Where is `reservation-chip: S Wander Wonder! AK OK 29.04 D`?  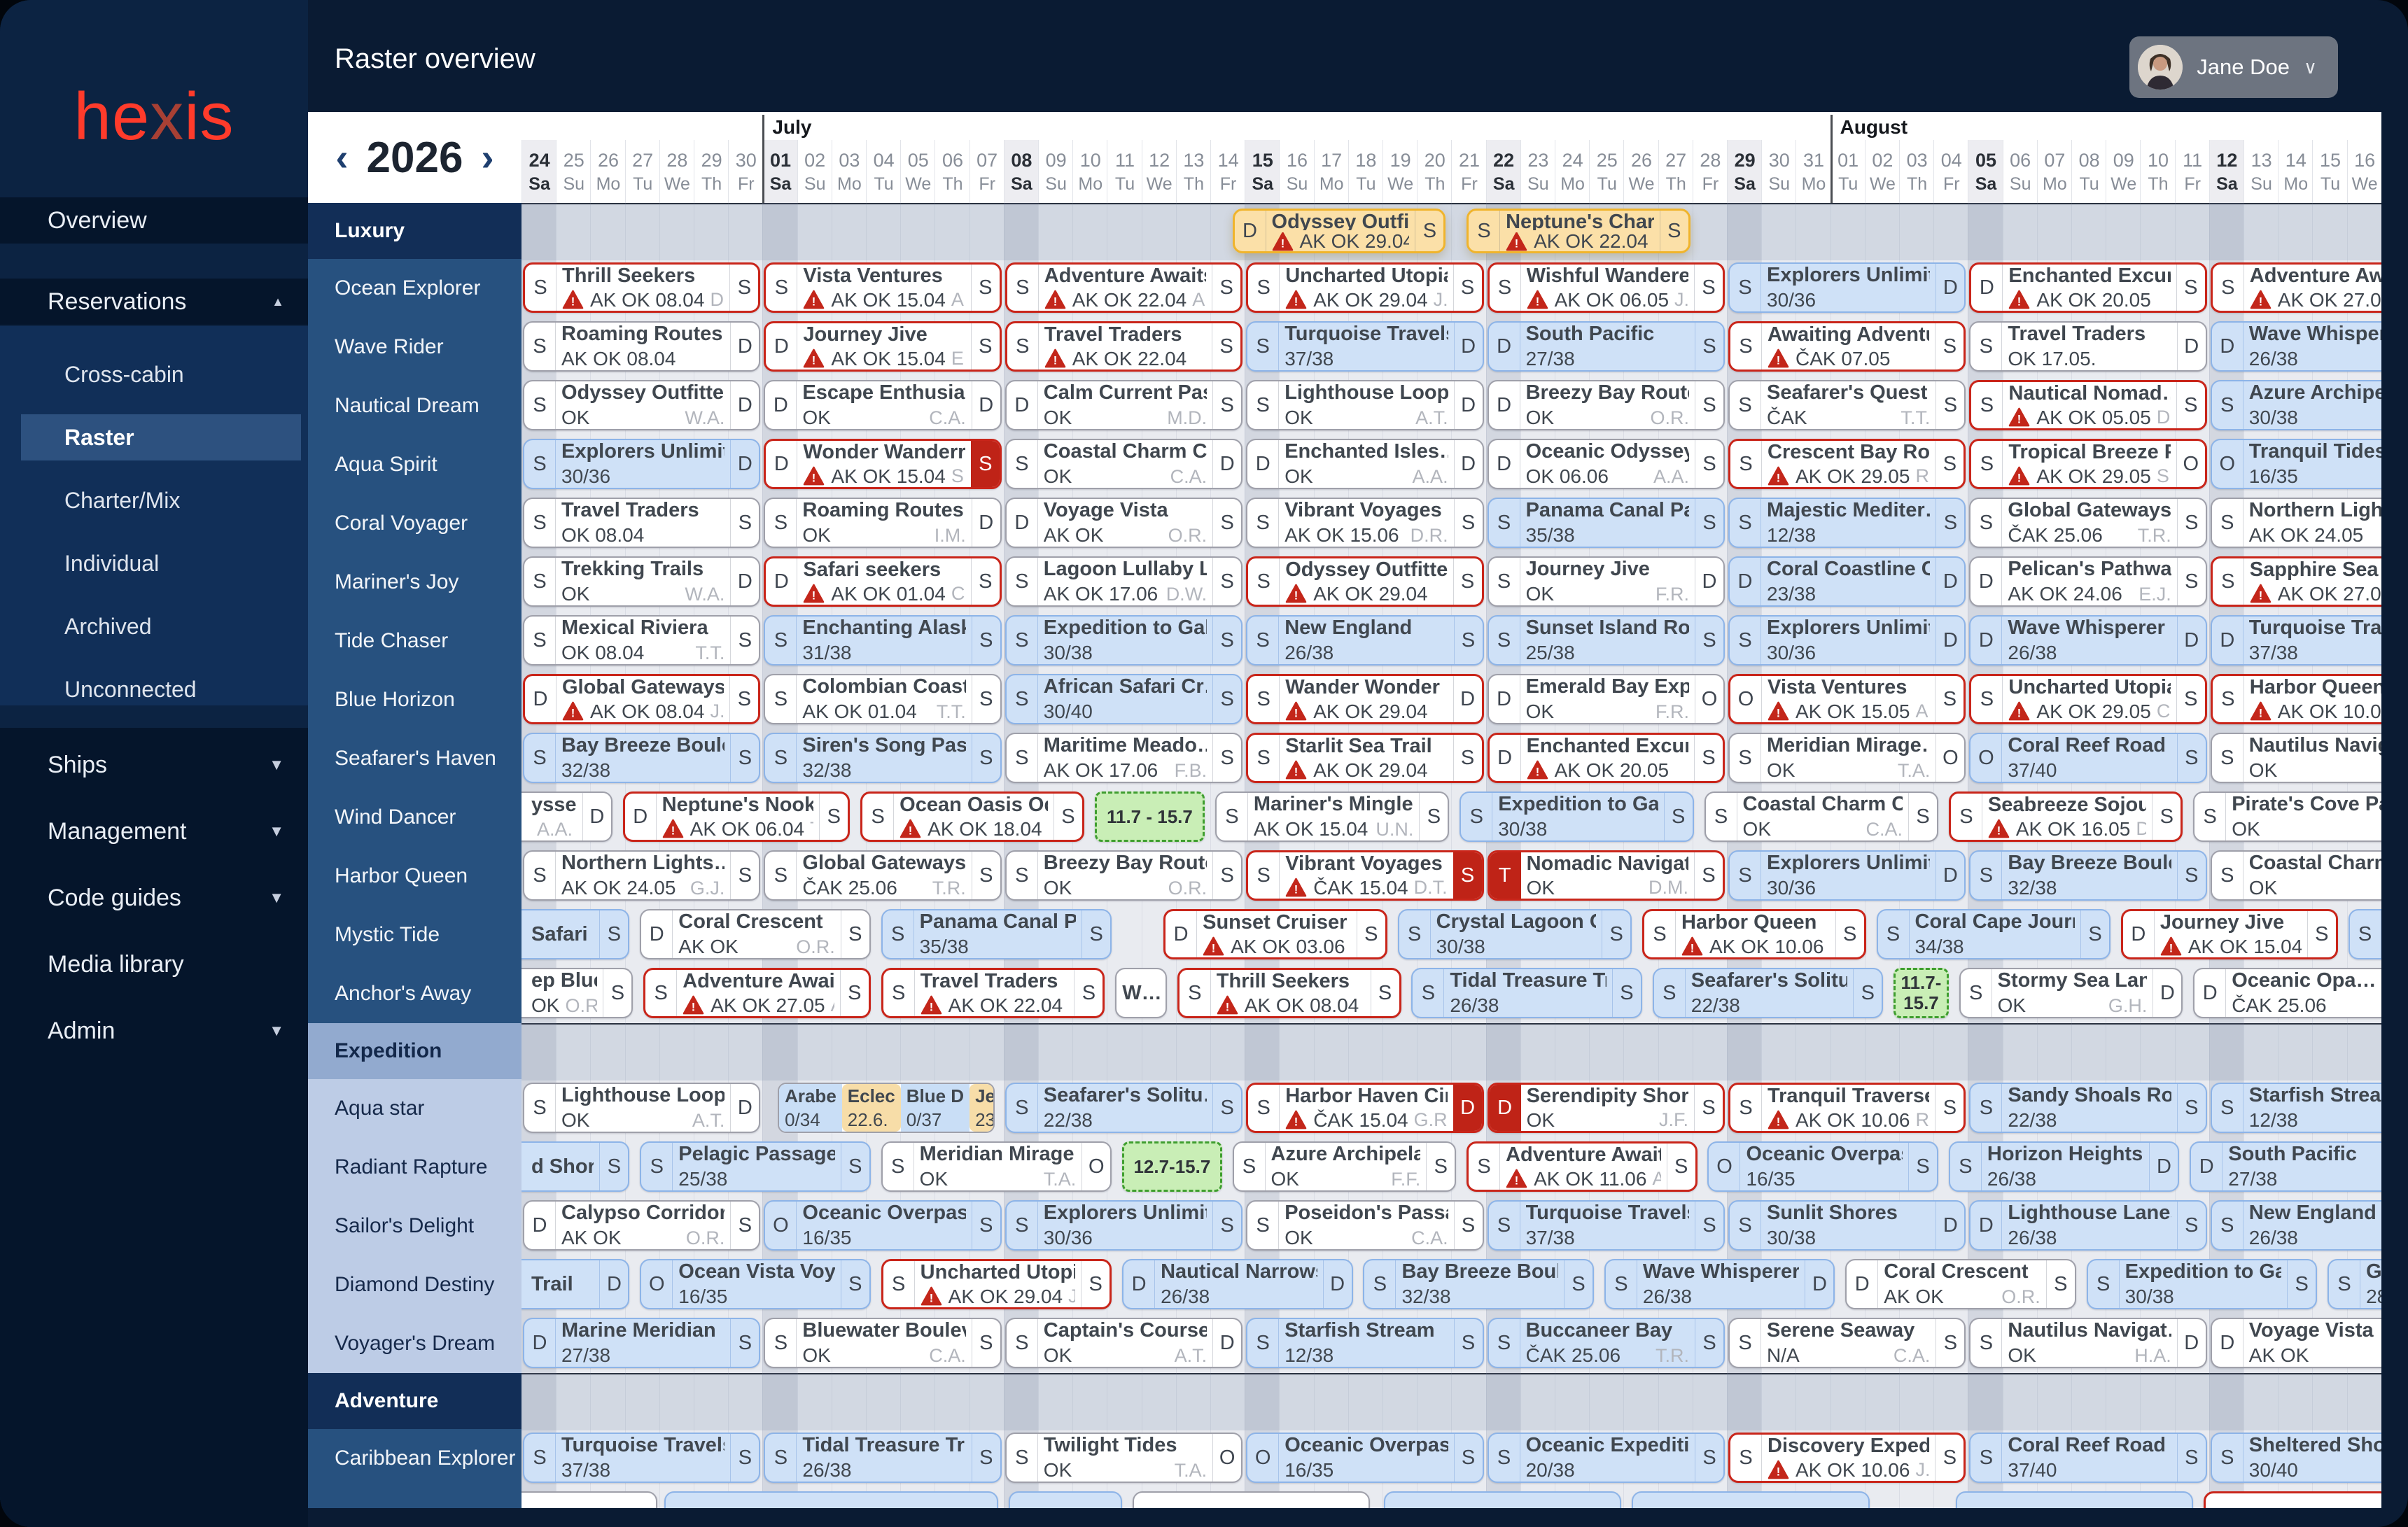
reservation-chip: S Wander Wonder! AK OK 29.04 D is located at coordinates (1365, 699).